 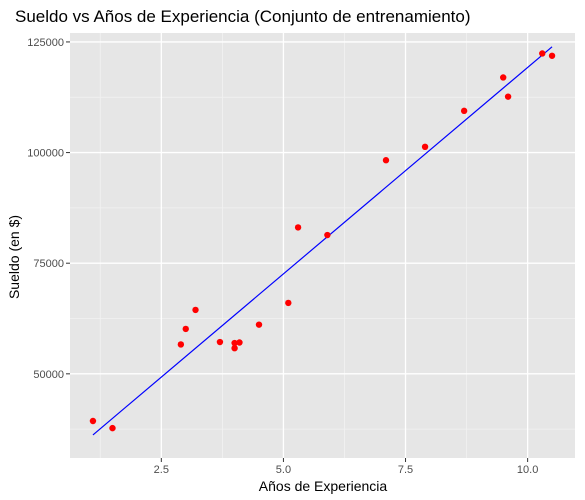 I want to click on x-tick-label: 2.5, so click(x=161, y=470).